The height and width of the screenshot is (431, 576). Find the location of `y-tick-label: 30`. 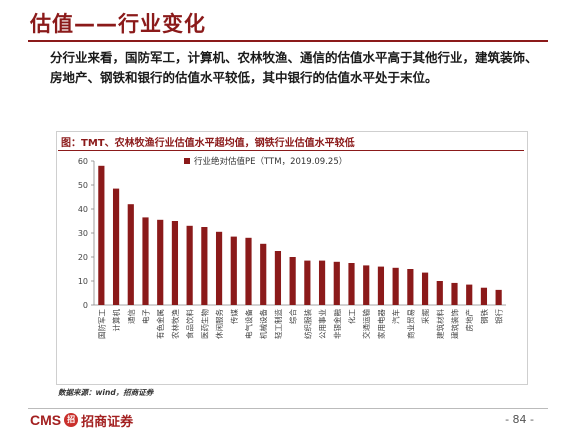

y-tick-label: 30 is located at coordinates (83, 233).